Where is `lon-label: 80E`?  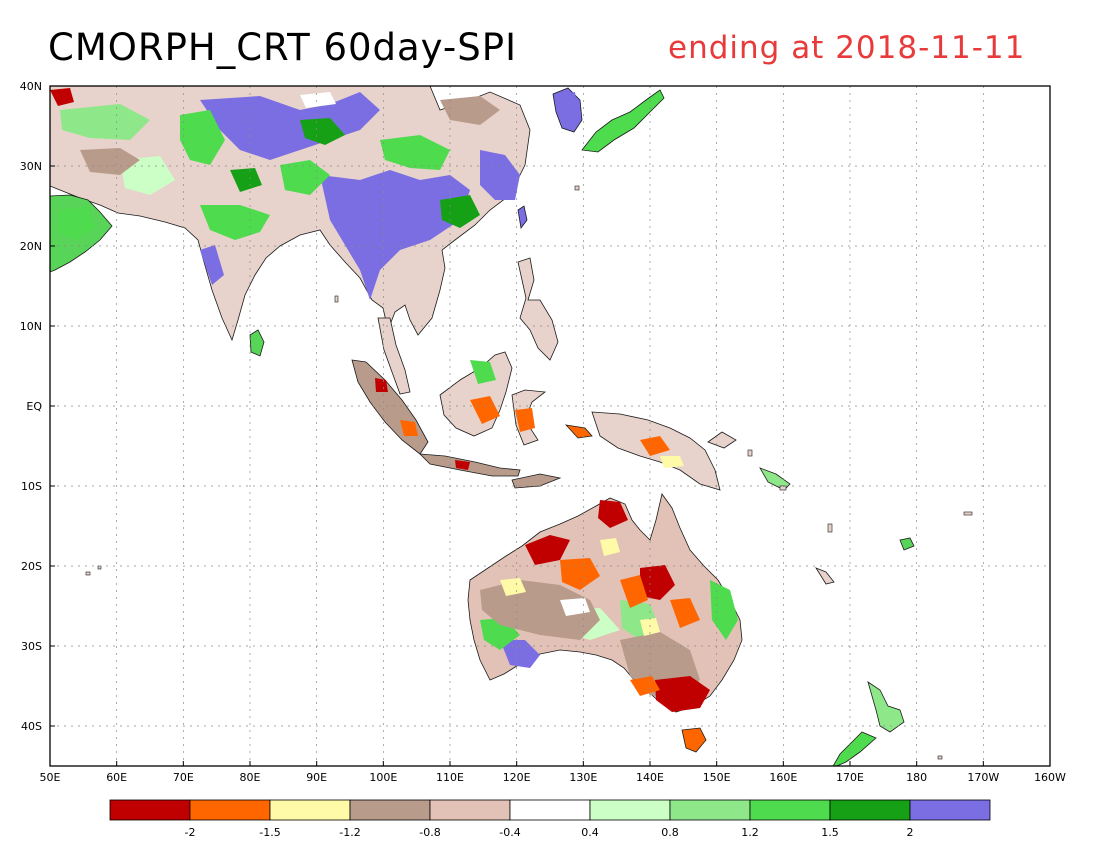 lon-label: 80E is located at coordinates (250, 777).